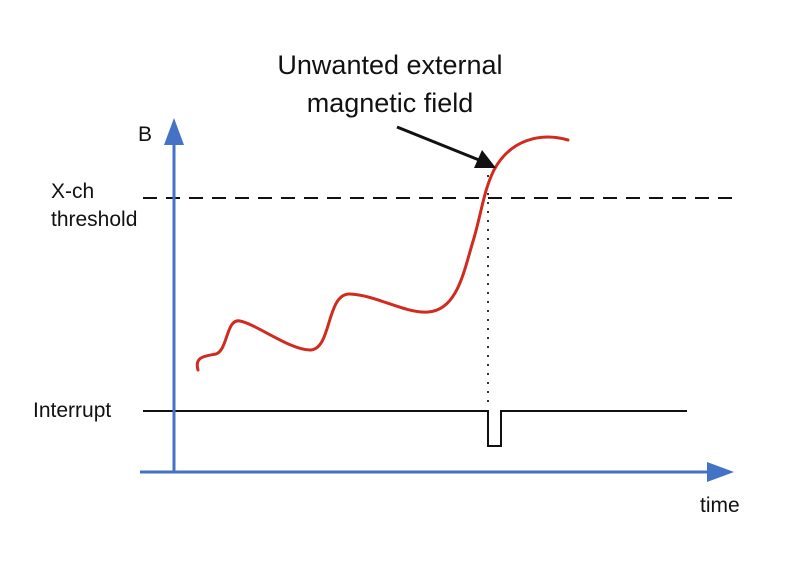 The width and height of the screenshot is (800, 575). What do you see at coordinates (94, 219) in the screenshot?
I see `threshold-label-line-2: threshold` at bounding box center [94, 219].